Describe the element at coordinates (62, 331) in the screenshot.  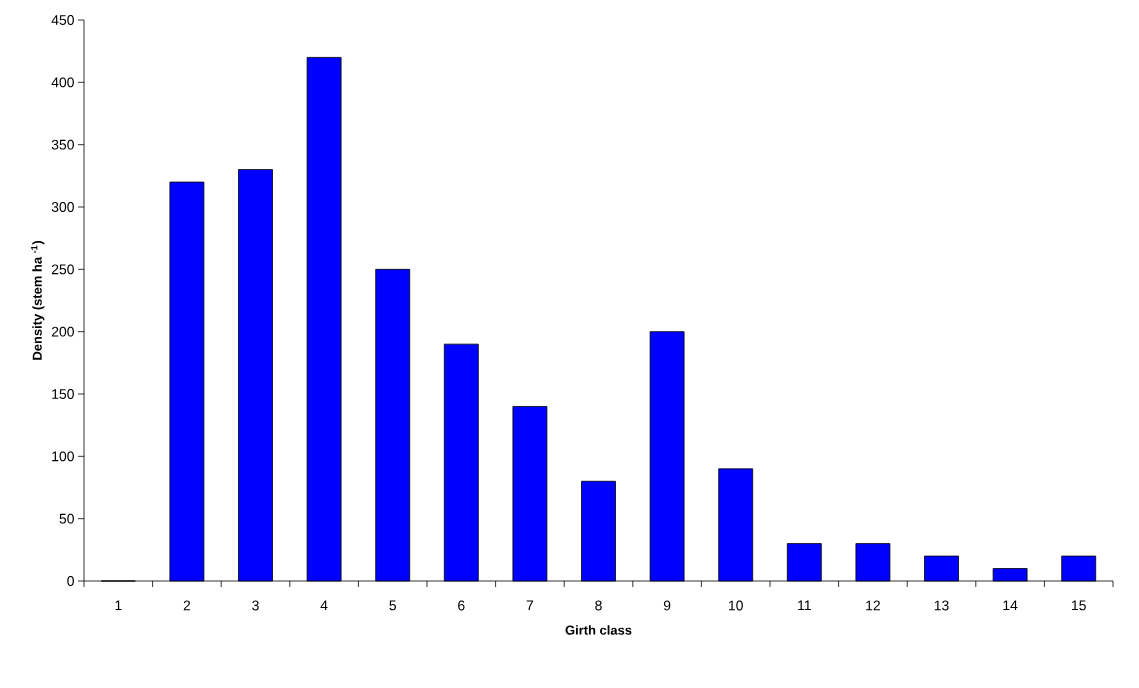
I see `y-tick-label: 200` at that location.